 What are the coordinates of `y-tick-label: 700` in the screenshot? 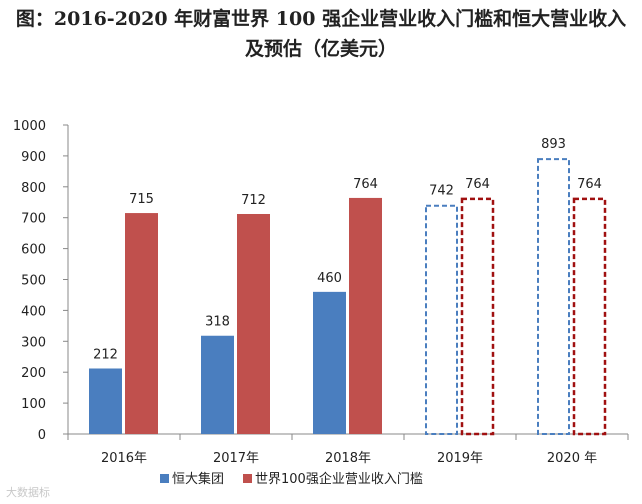 It's located at (33, 219).